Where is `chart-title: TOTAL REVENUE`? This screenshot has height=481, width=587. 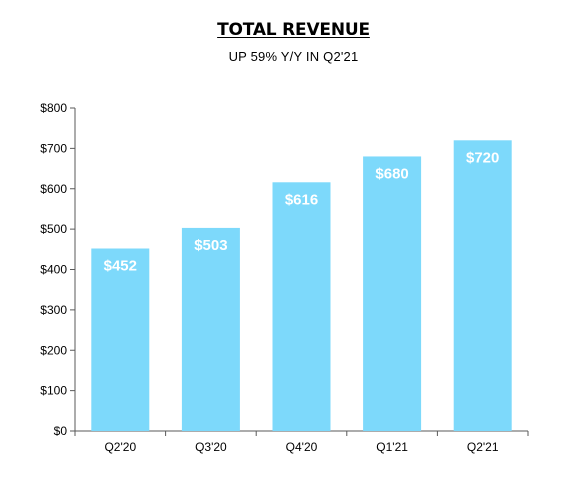
chart-title: TOTAL REVENUE is located at coordinates (293, 30).